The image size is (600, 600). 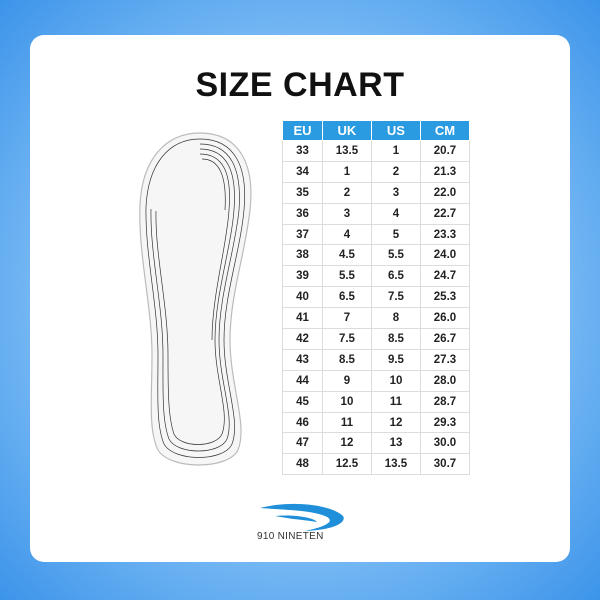 What do you see at coordinates (445, 130) in the screenshot?
I see `header-cm: CM` at bounding box center [445, 130].